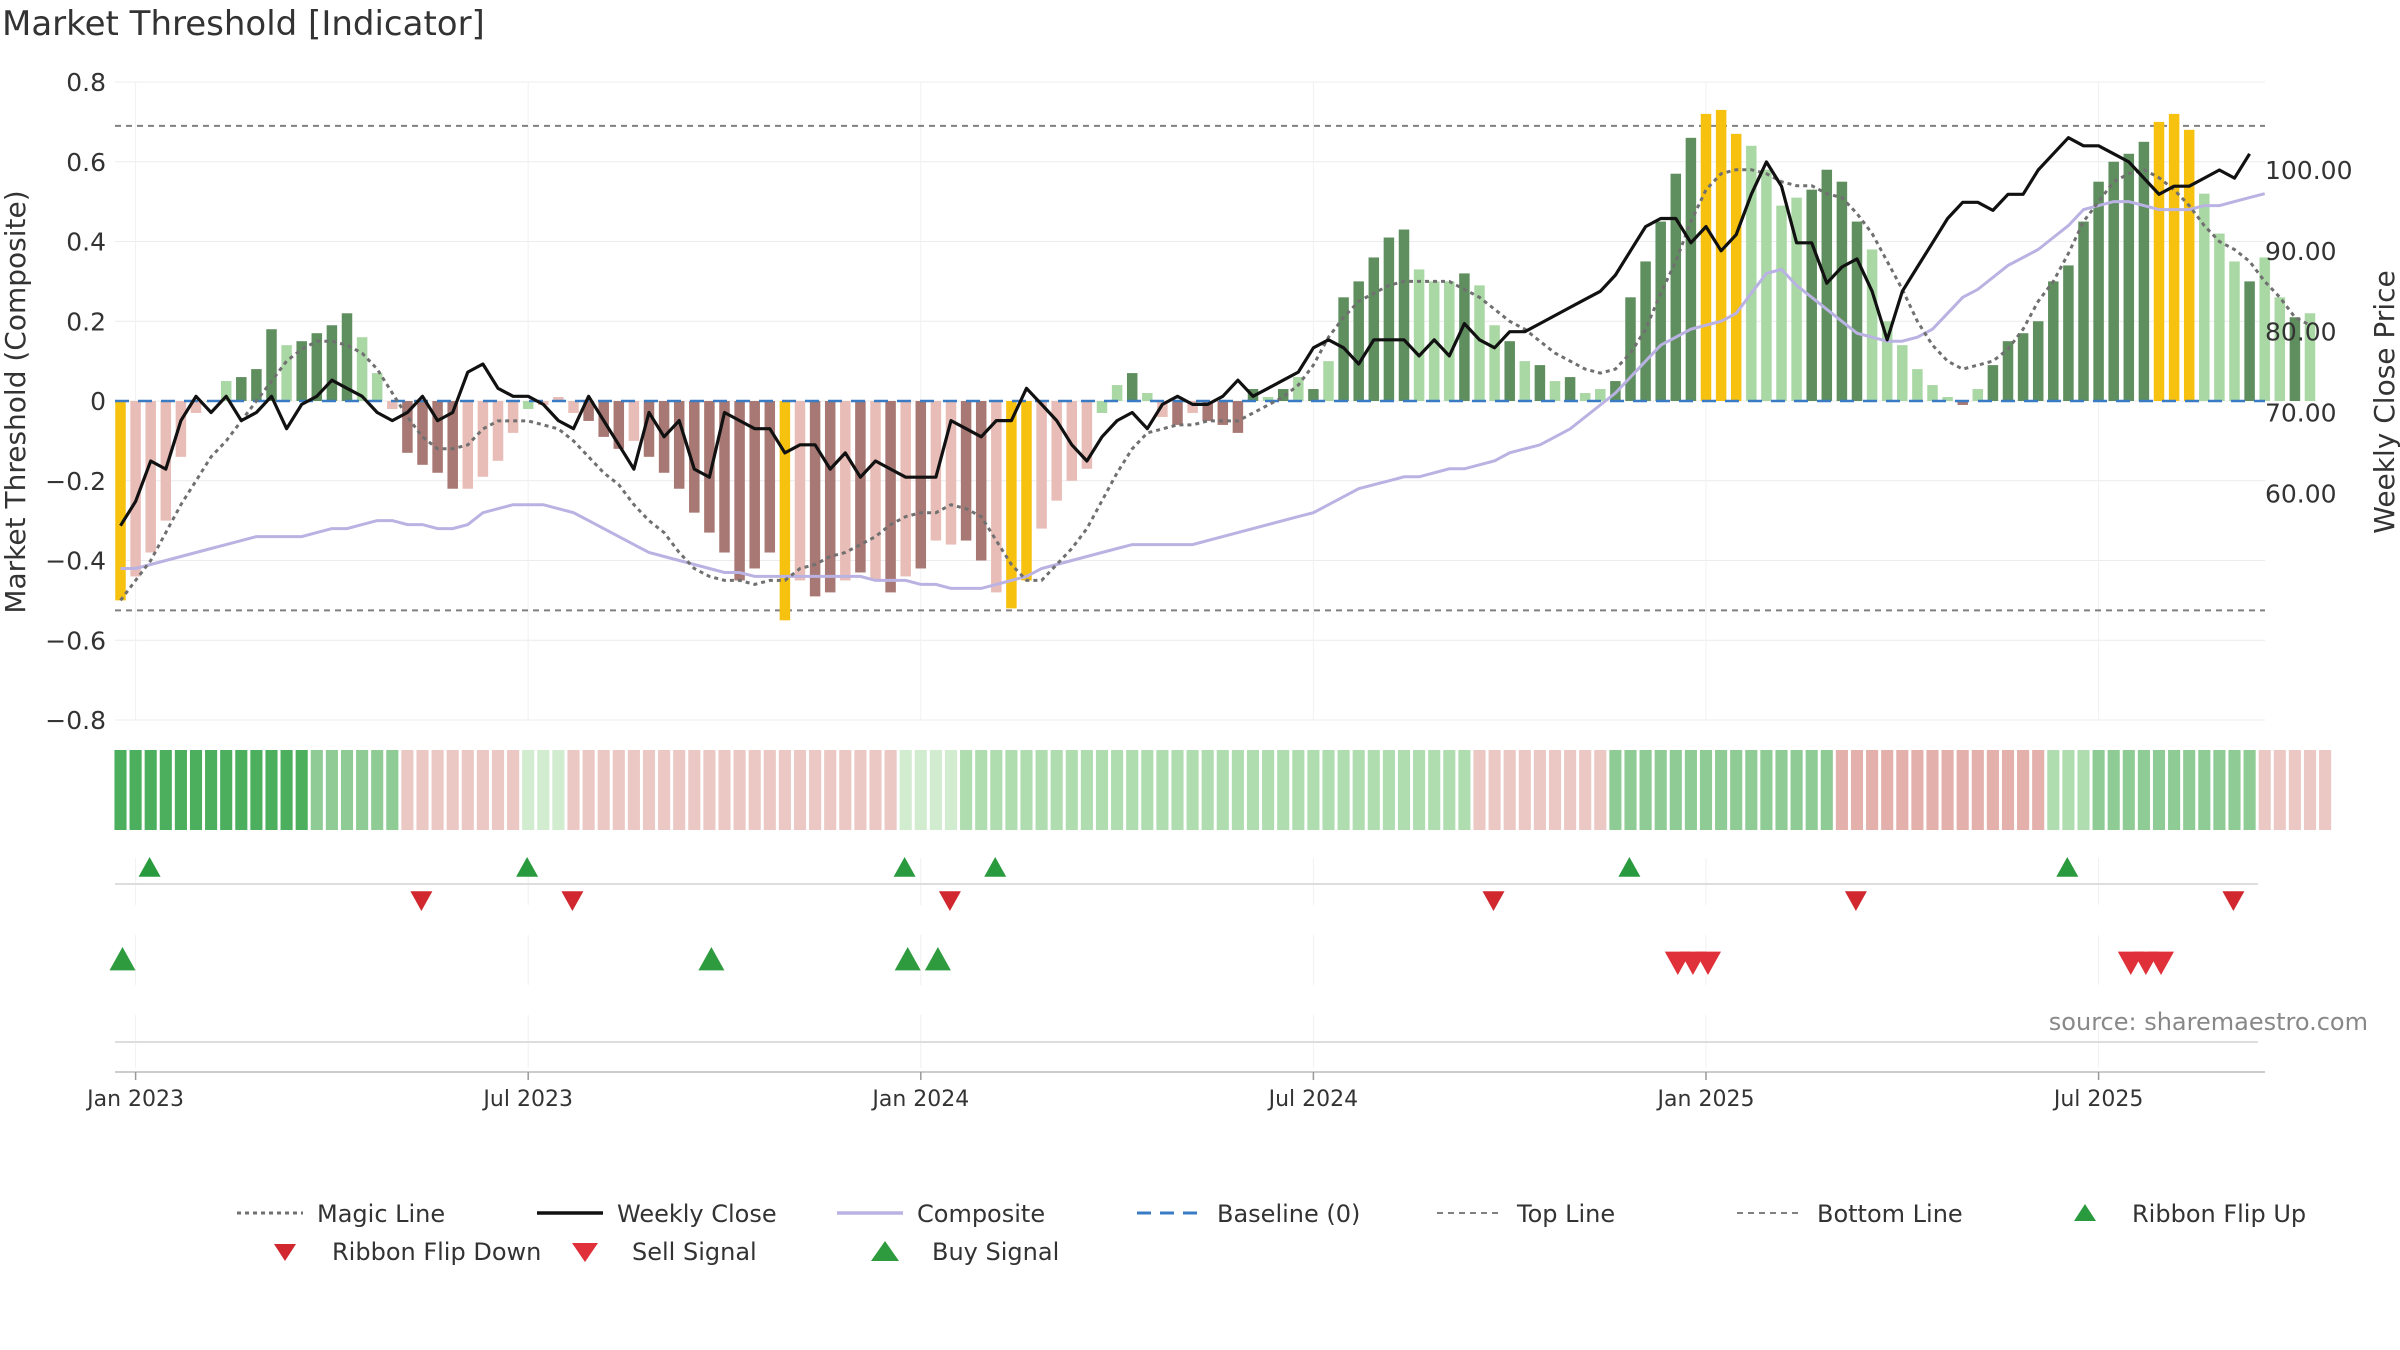 This screenshot has height=1350, width=2400. I want to click on legend-swatch-bottom, so click(1770, 1213).